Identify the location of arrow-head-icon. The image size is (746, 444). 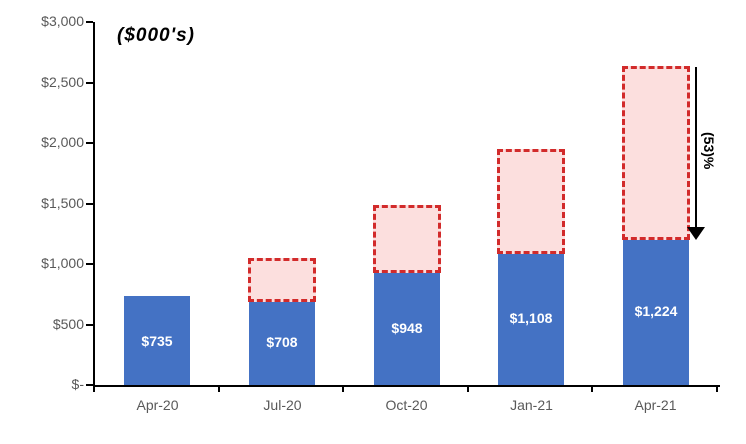
(696, 233).